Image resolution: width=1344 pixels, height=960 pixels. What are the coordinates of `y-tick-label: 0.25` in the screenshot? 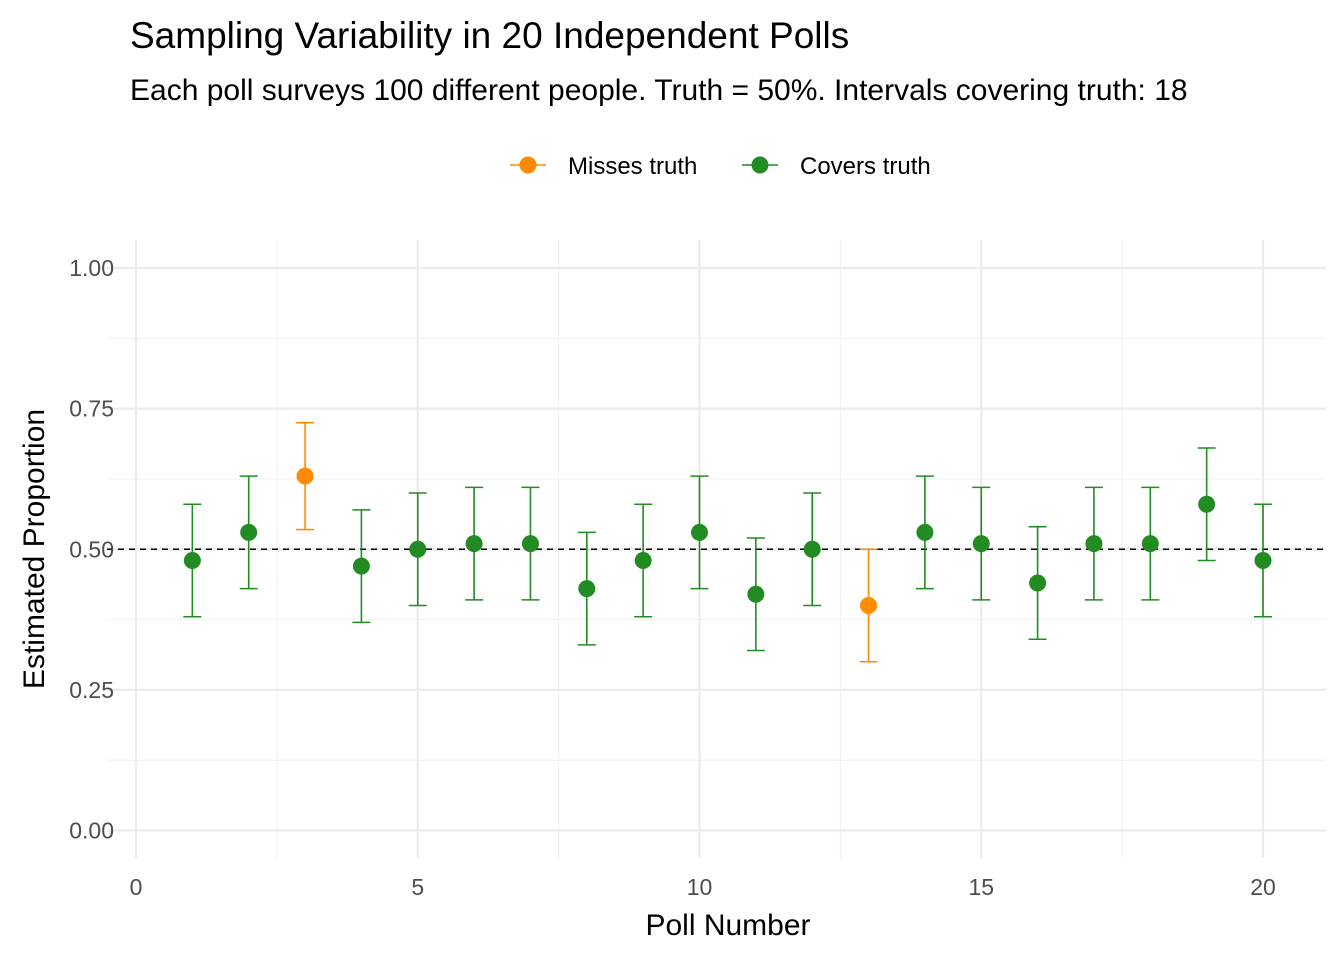 It's located at (91, 690).